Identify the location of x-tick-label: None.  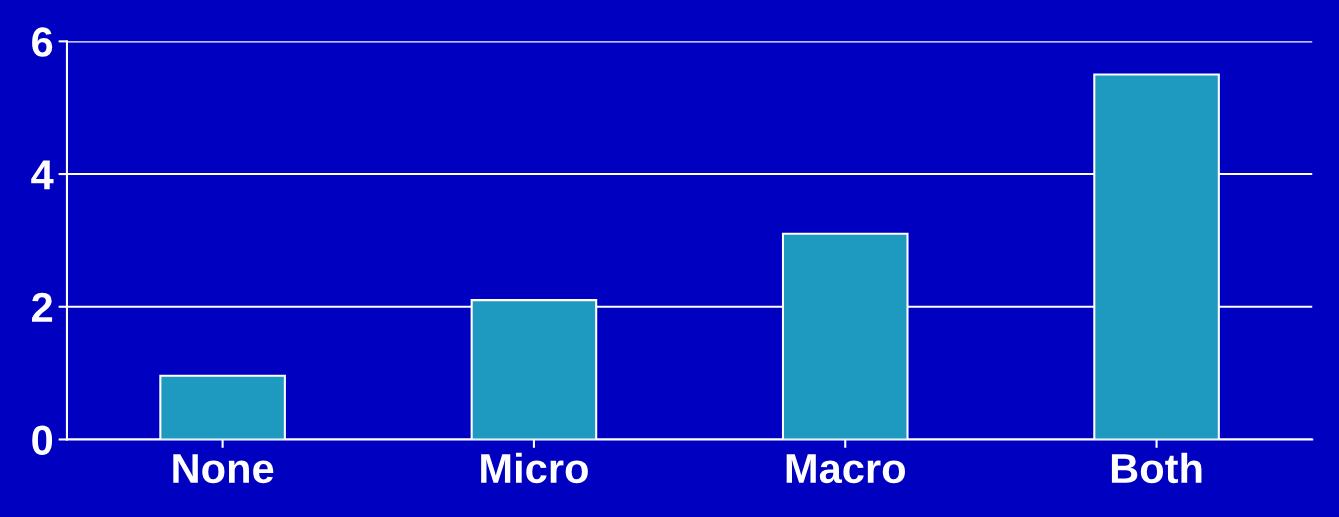
(223, 469).